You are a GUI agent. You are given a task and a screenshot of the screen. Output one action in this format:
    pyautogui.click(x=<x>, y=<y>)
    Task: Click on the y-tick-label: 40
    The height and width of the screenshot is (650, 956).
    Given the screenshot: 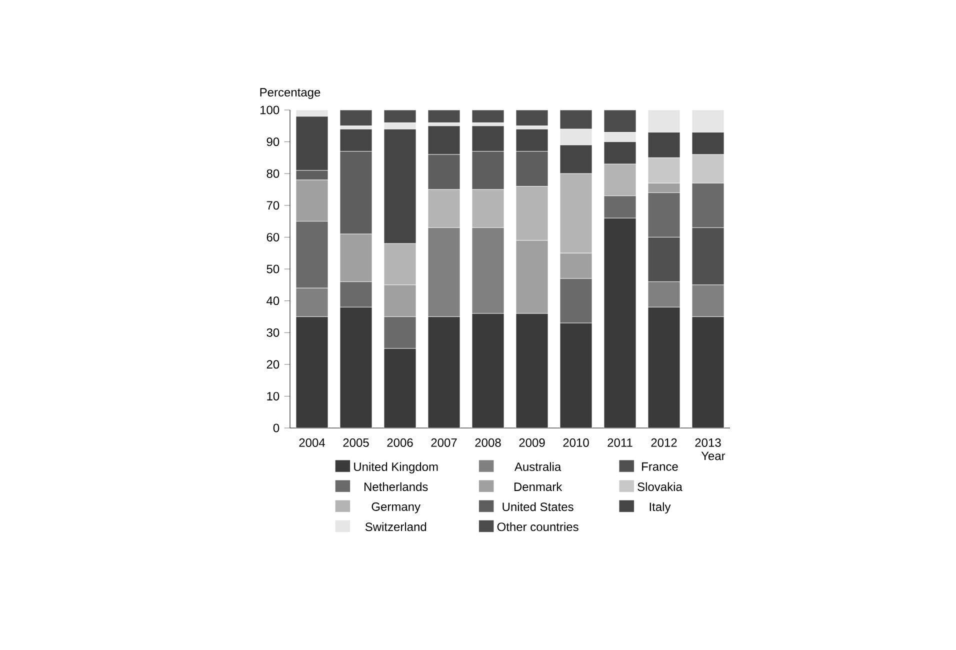 What is the action you would take?
    pyautogui.click(x=273, y=301)
    